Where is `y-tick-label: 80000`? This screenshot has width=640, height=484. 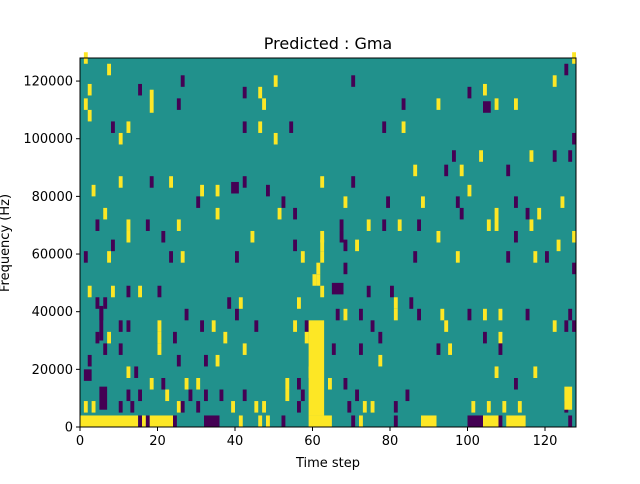
y-tick-label: 80000 is located at coordinates (52, 197).